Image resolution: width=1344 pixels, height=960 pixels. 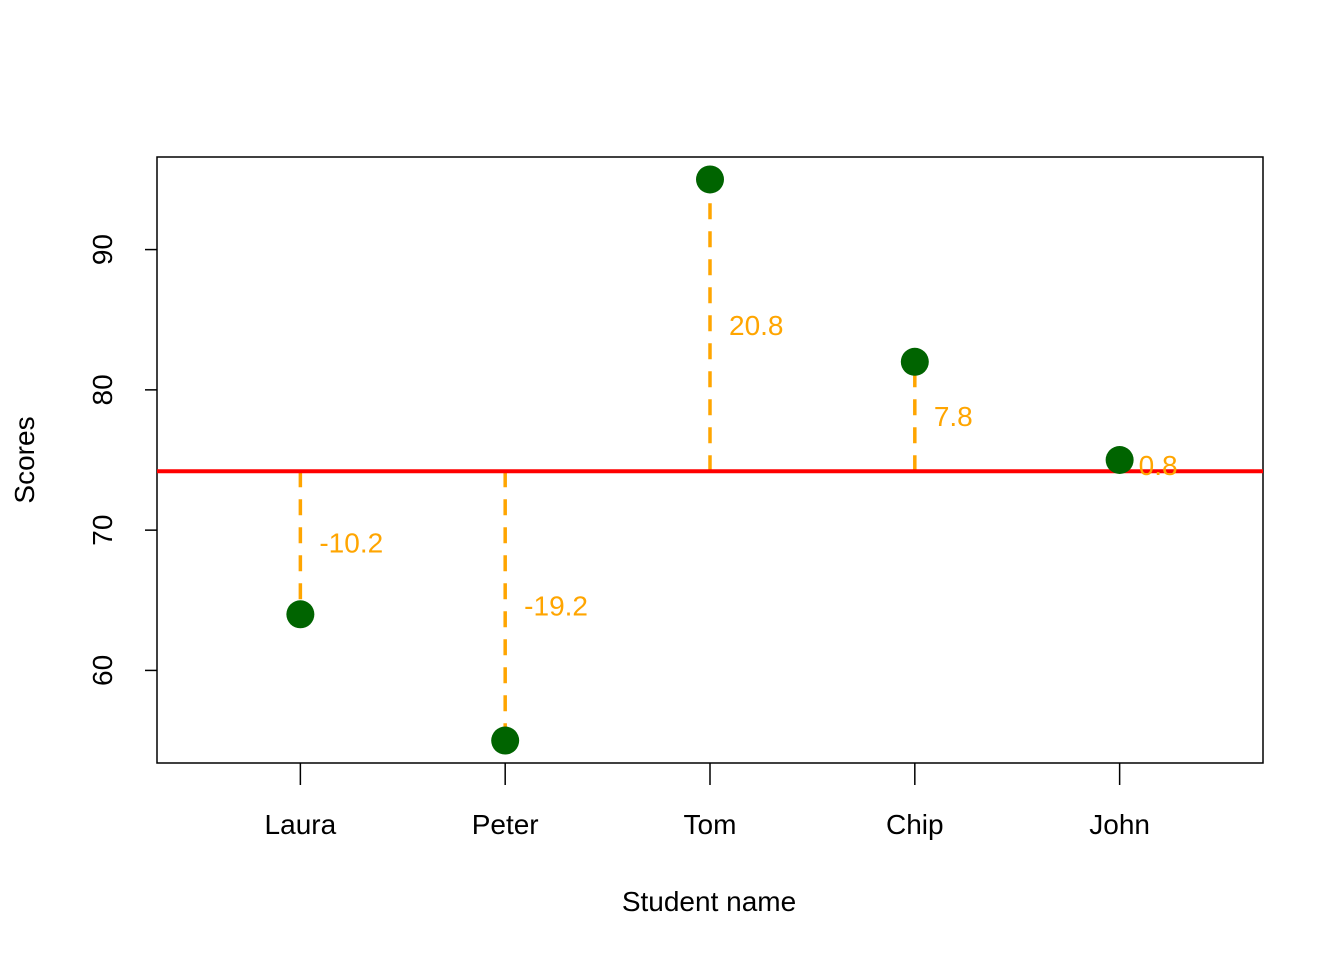 What do you see at coordinates (953, 416) in the screenshot?
I see `deviation-label-chip: 7.8` at bounding box center [953, 416].